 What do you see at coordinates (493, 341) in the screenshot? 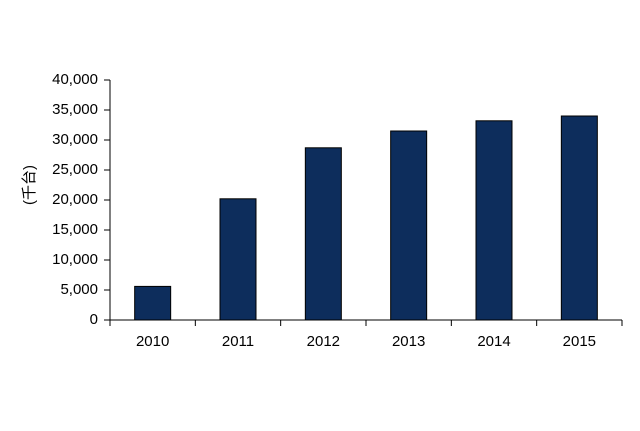
I see `x-tick-label: 2014` at bounding box center [493, 341].